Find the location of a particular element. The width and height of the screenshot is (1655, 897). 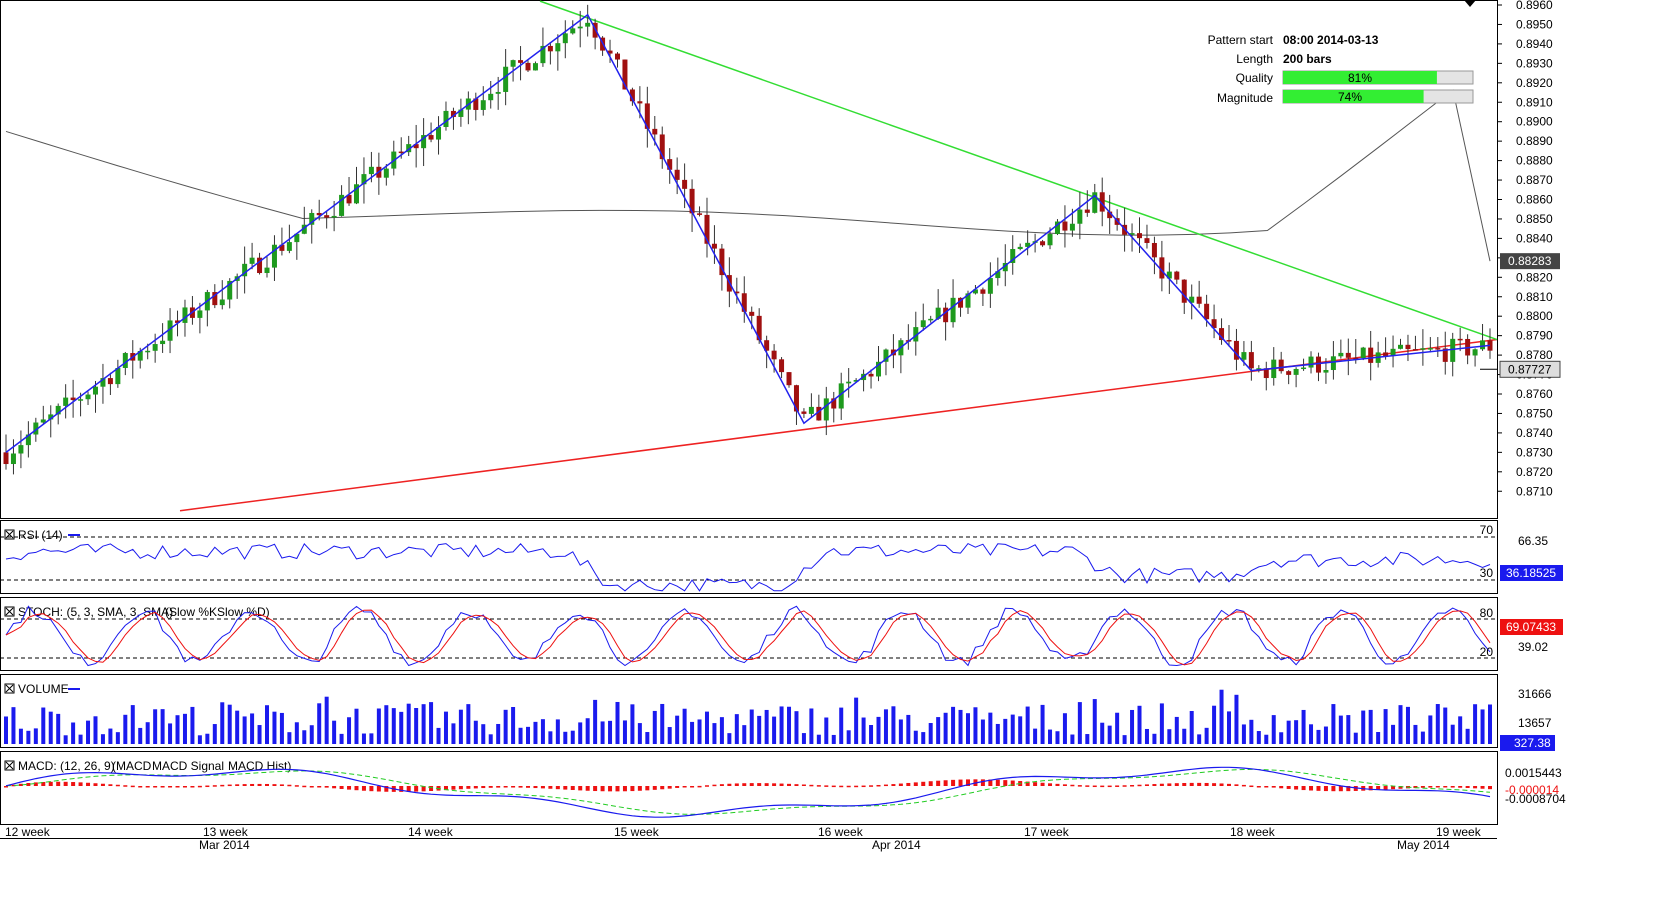

magnitude-bar-fill is located at coordinates (1353, 96).